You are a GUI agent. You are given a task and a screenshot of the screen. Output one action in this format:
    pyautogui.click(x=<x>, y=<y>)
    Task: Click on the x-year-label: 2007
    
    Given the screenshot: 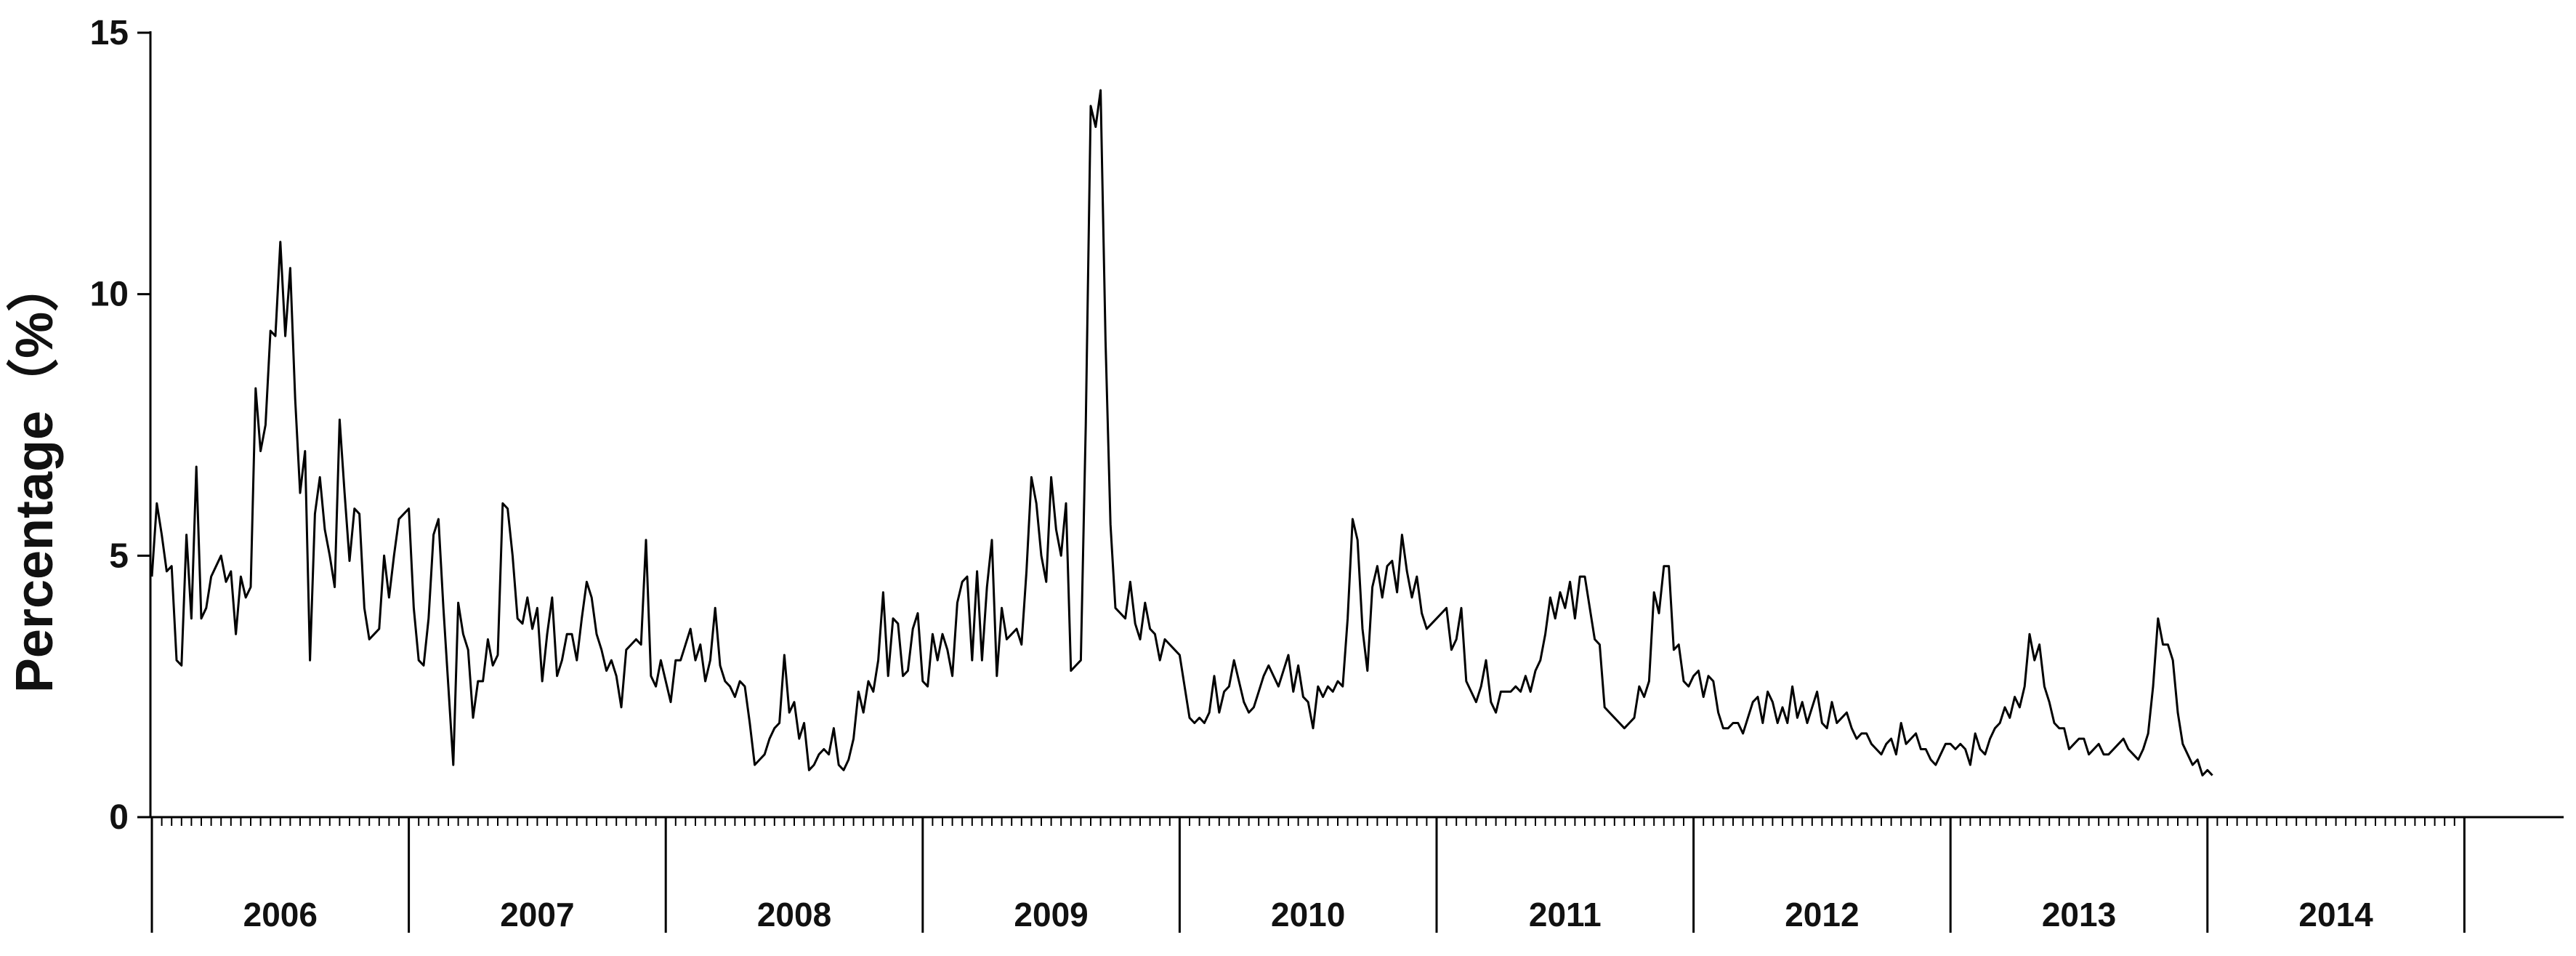 What is the action you would take?
    pyautogui.click(x=537, y=914)
    